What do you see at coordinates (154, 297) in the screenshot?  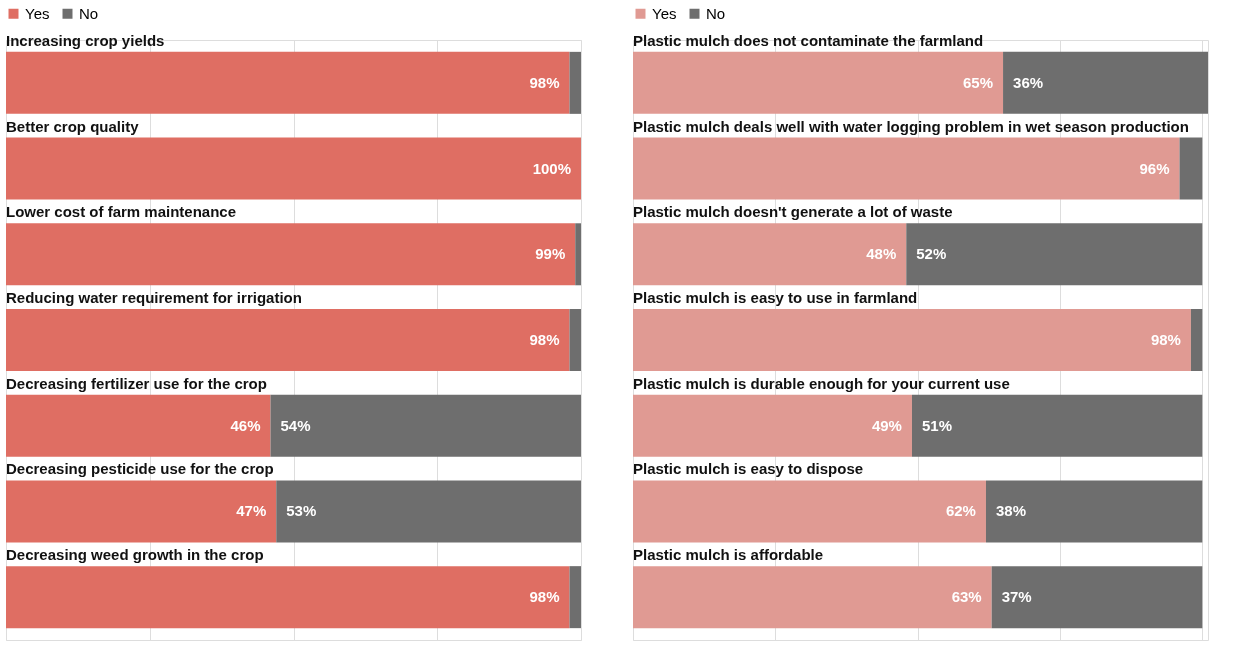 I see `category-label: Reducing water requirement for irrigation` at bounding box center [154, 297].